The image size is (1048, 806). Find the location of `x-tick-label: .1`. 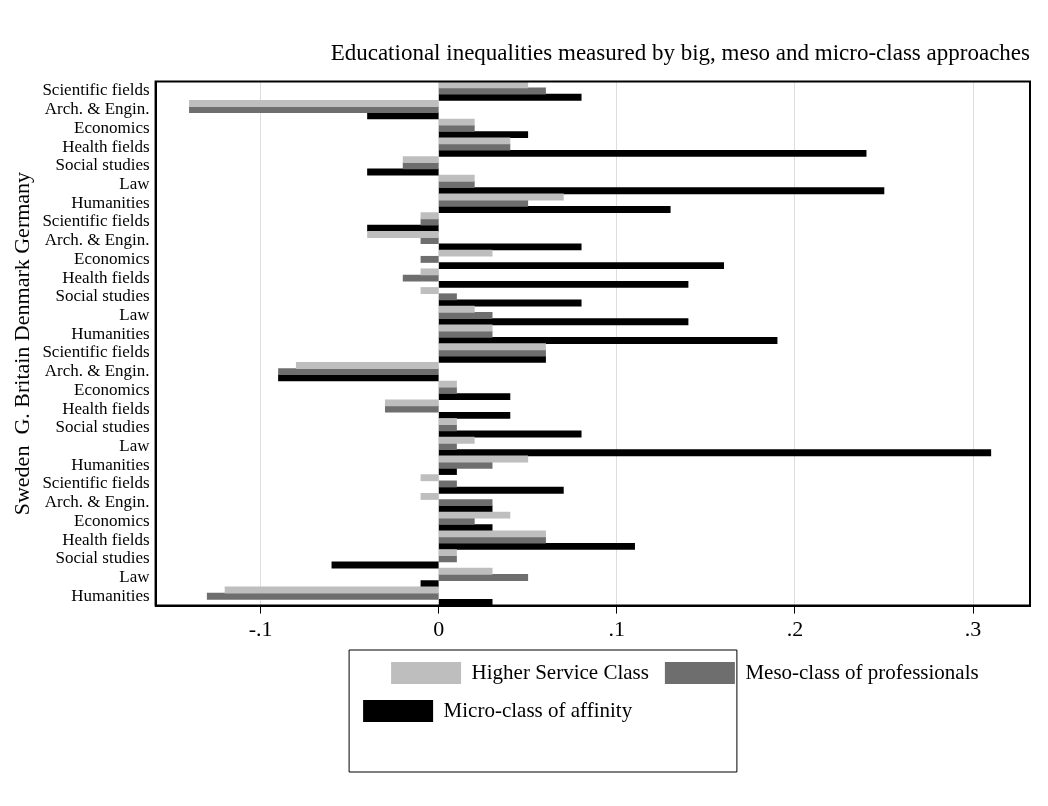

x-tick-label: .1 is located at coordinates (617, 628).